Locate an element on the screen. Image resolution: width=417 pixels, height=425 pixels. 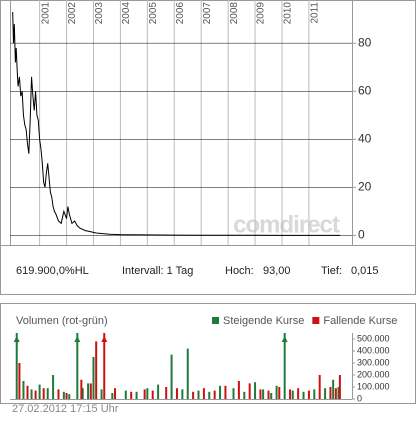
watermark: comdirect is located at coordinates (286, 224).